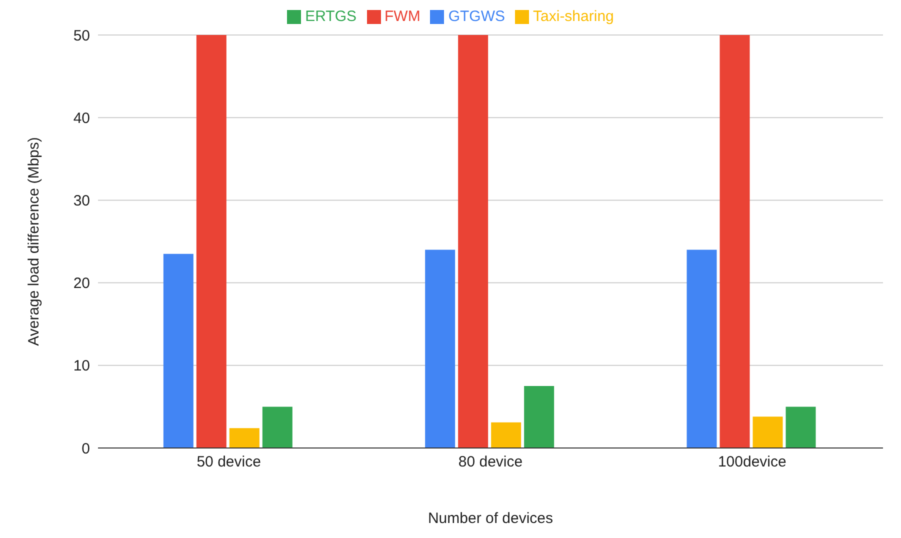  What do you see at coordinates (573, 16) in the screenshot?
I see `legend-label: Taxi-sharing` at bounding box center [573, 16].